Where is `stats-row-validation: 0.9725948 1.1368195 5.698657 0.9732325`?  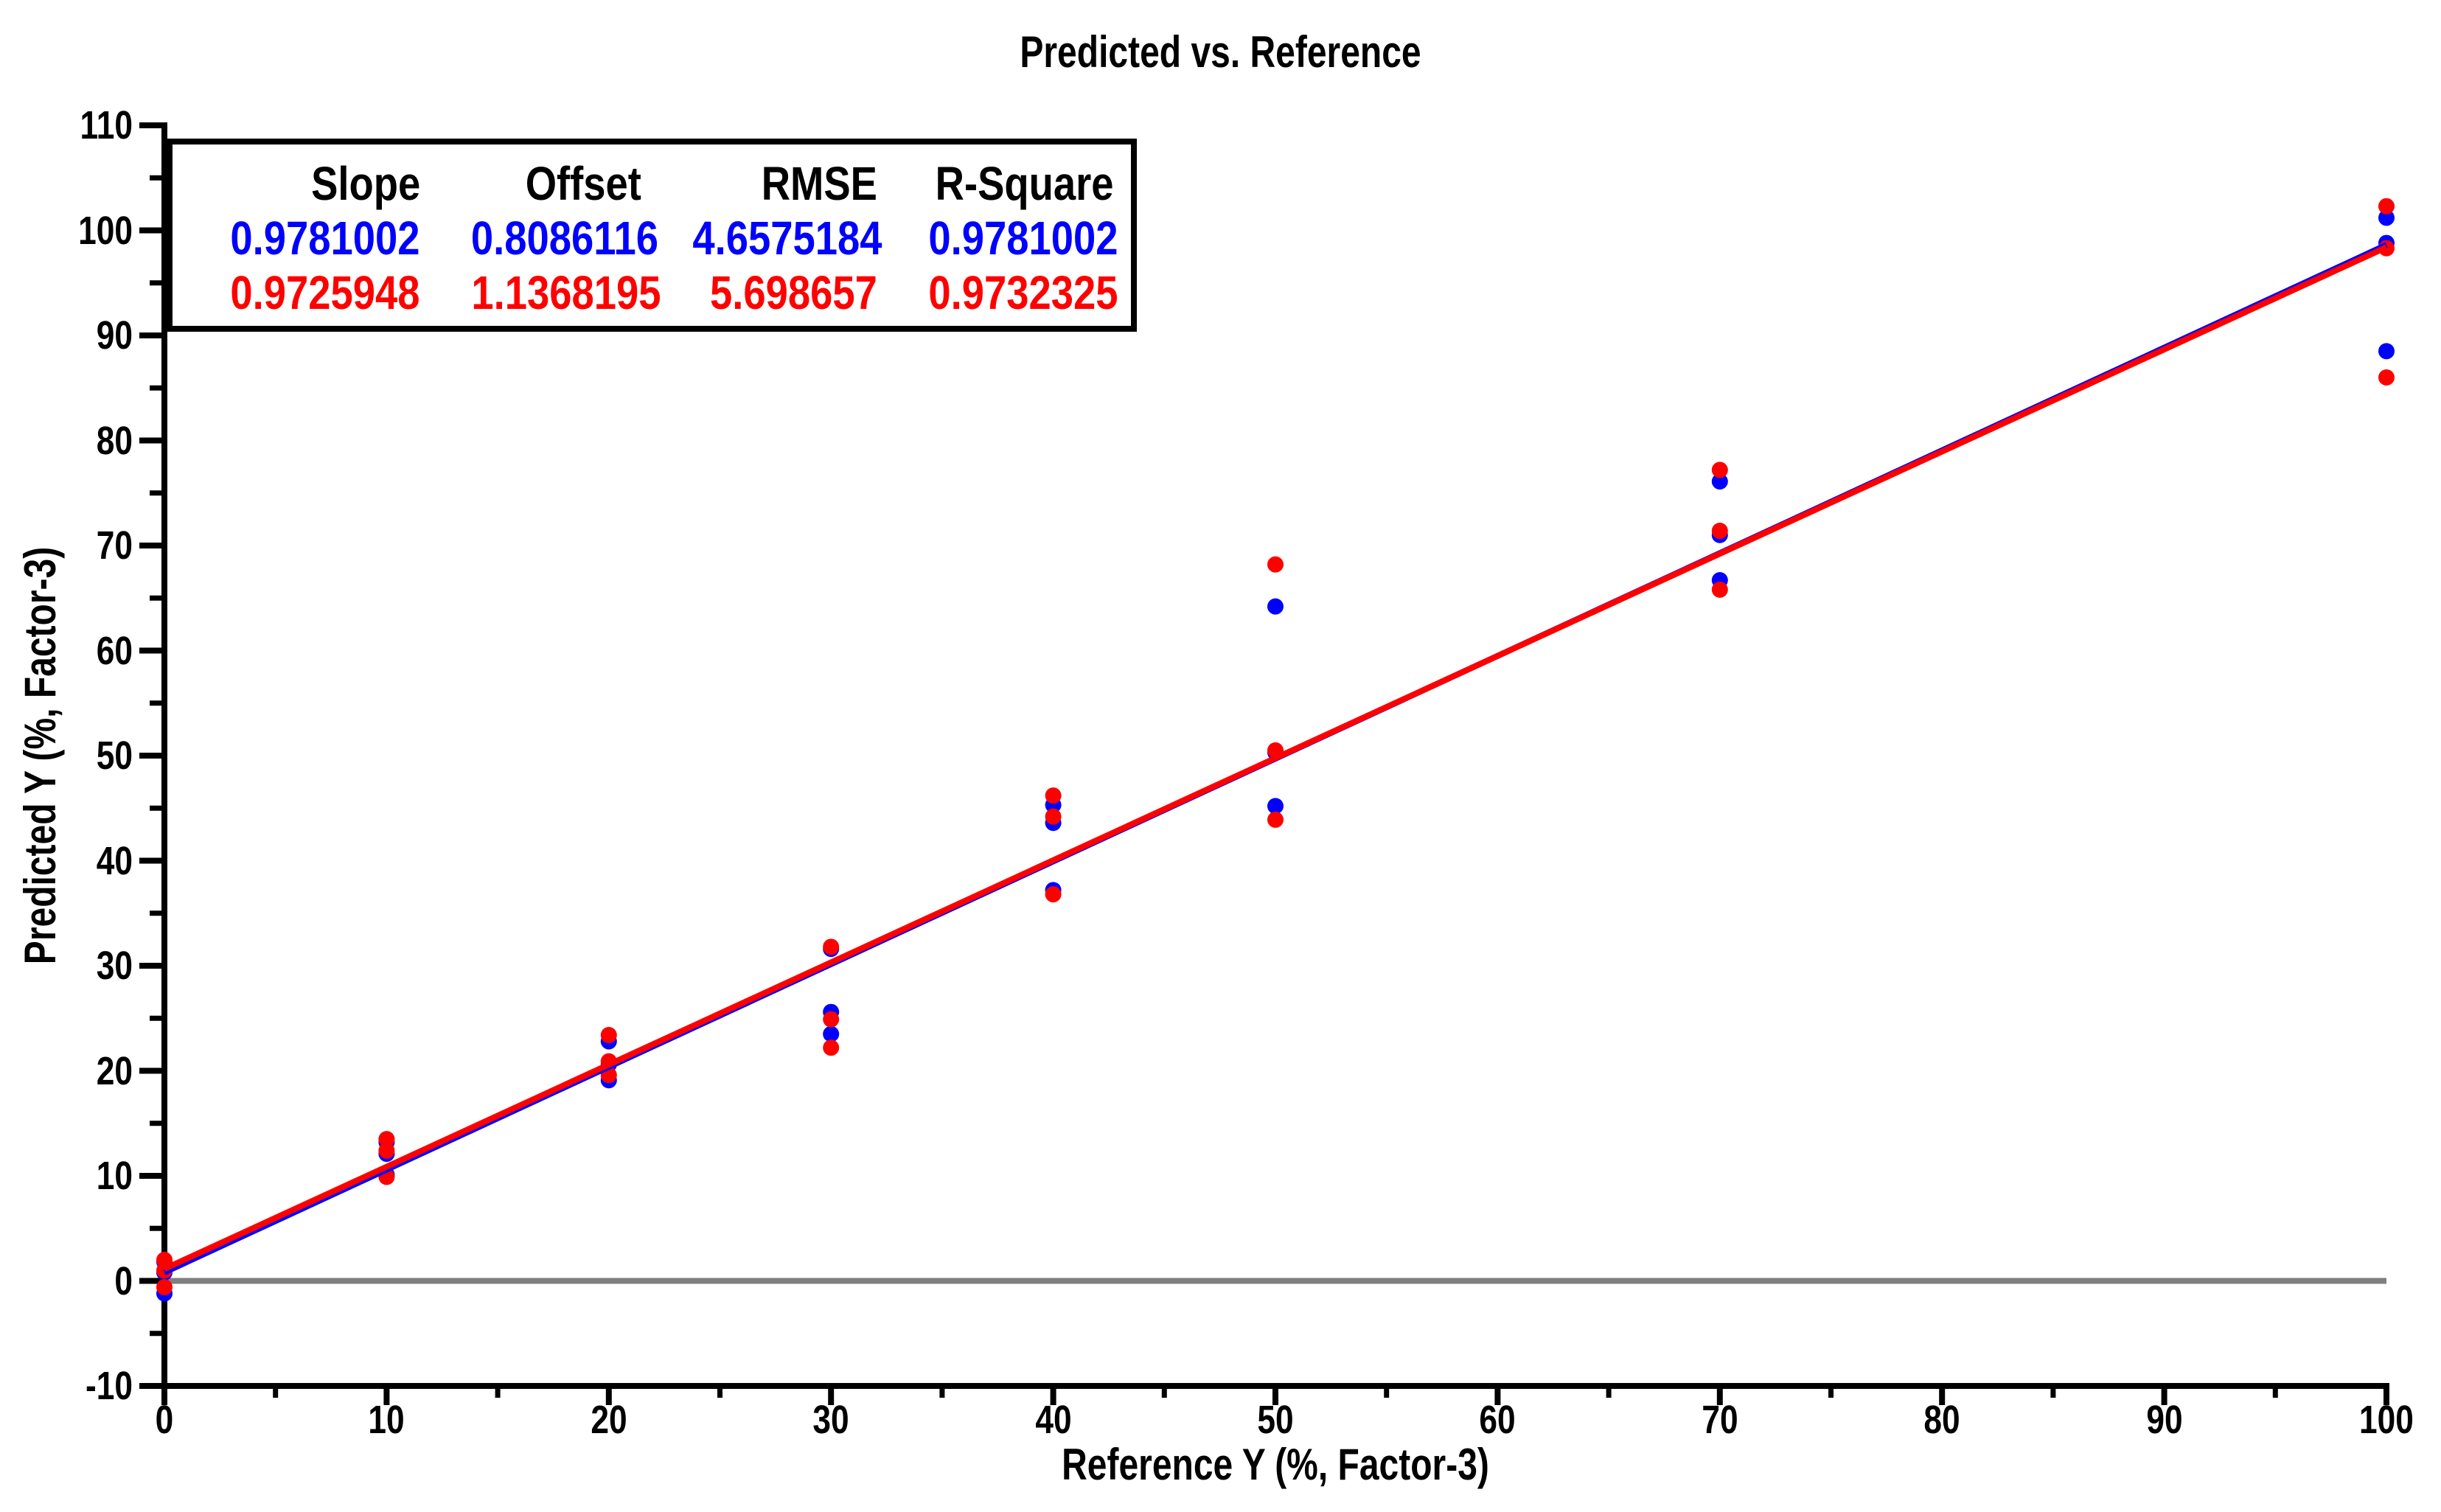 stats-row-validation: 0.9725948 1.1368195 5.698657 0.9732325 is located at coordinates (652, 292).